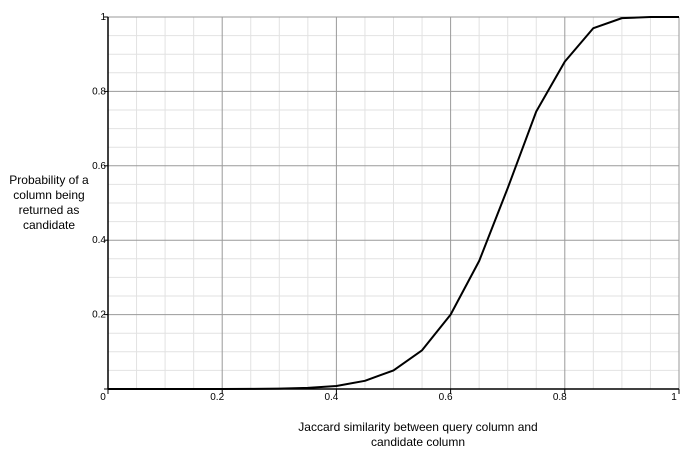  I want to click on x-tick-label: 0.2, so click(217, 397).